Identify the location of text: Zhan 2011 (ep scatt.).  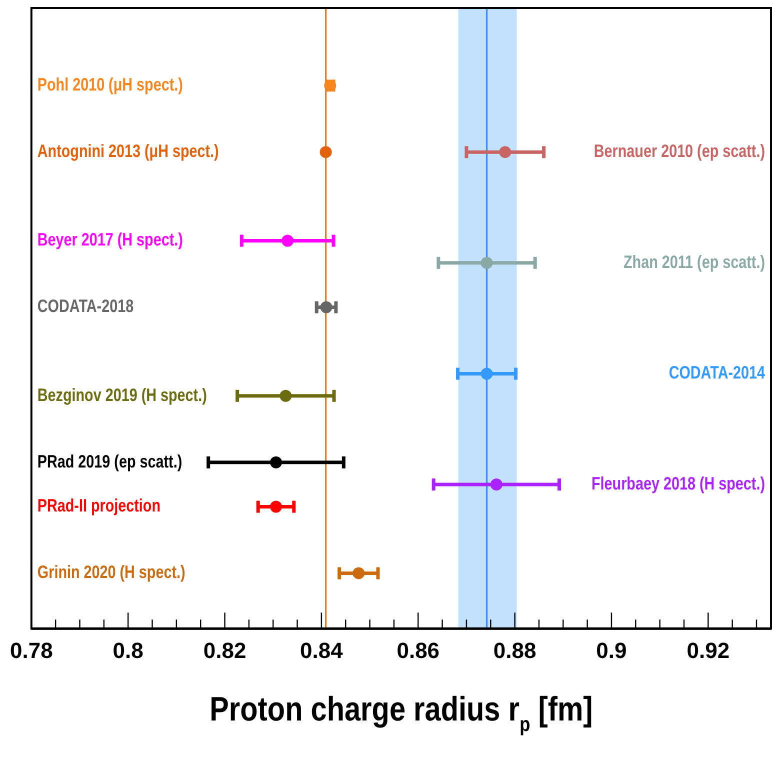
(694, 262).